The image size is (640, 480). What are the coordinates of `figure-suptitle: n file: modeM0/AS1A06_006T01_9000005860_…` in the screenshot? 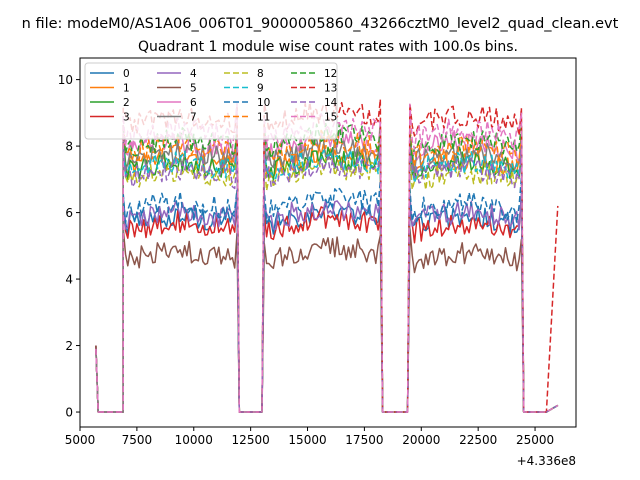 It's located at (320, 24).